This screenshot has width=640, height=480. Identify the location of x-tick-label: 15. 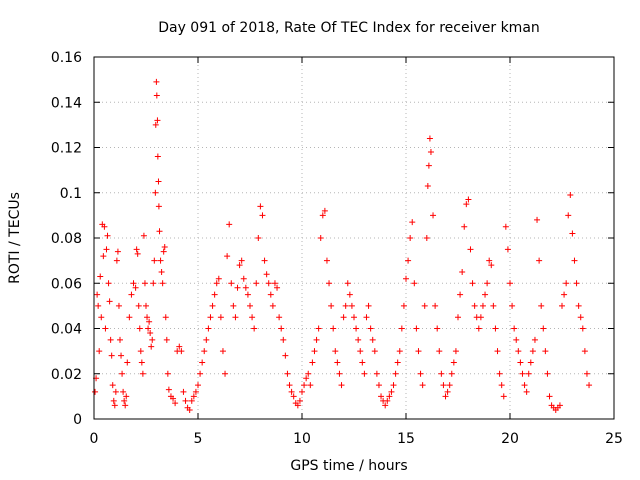
(406, 439).